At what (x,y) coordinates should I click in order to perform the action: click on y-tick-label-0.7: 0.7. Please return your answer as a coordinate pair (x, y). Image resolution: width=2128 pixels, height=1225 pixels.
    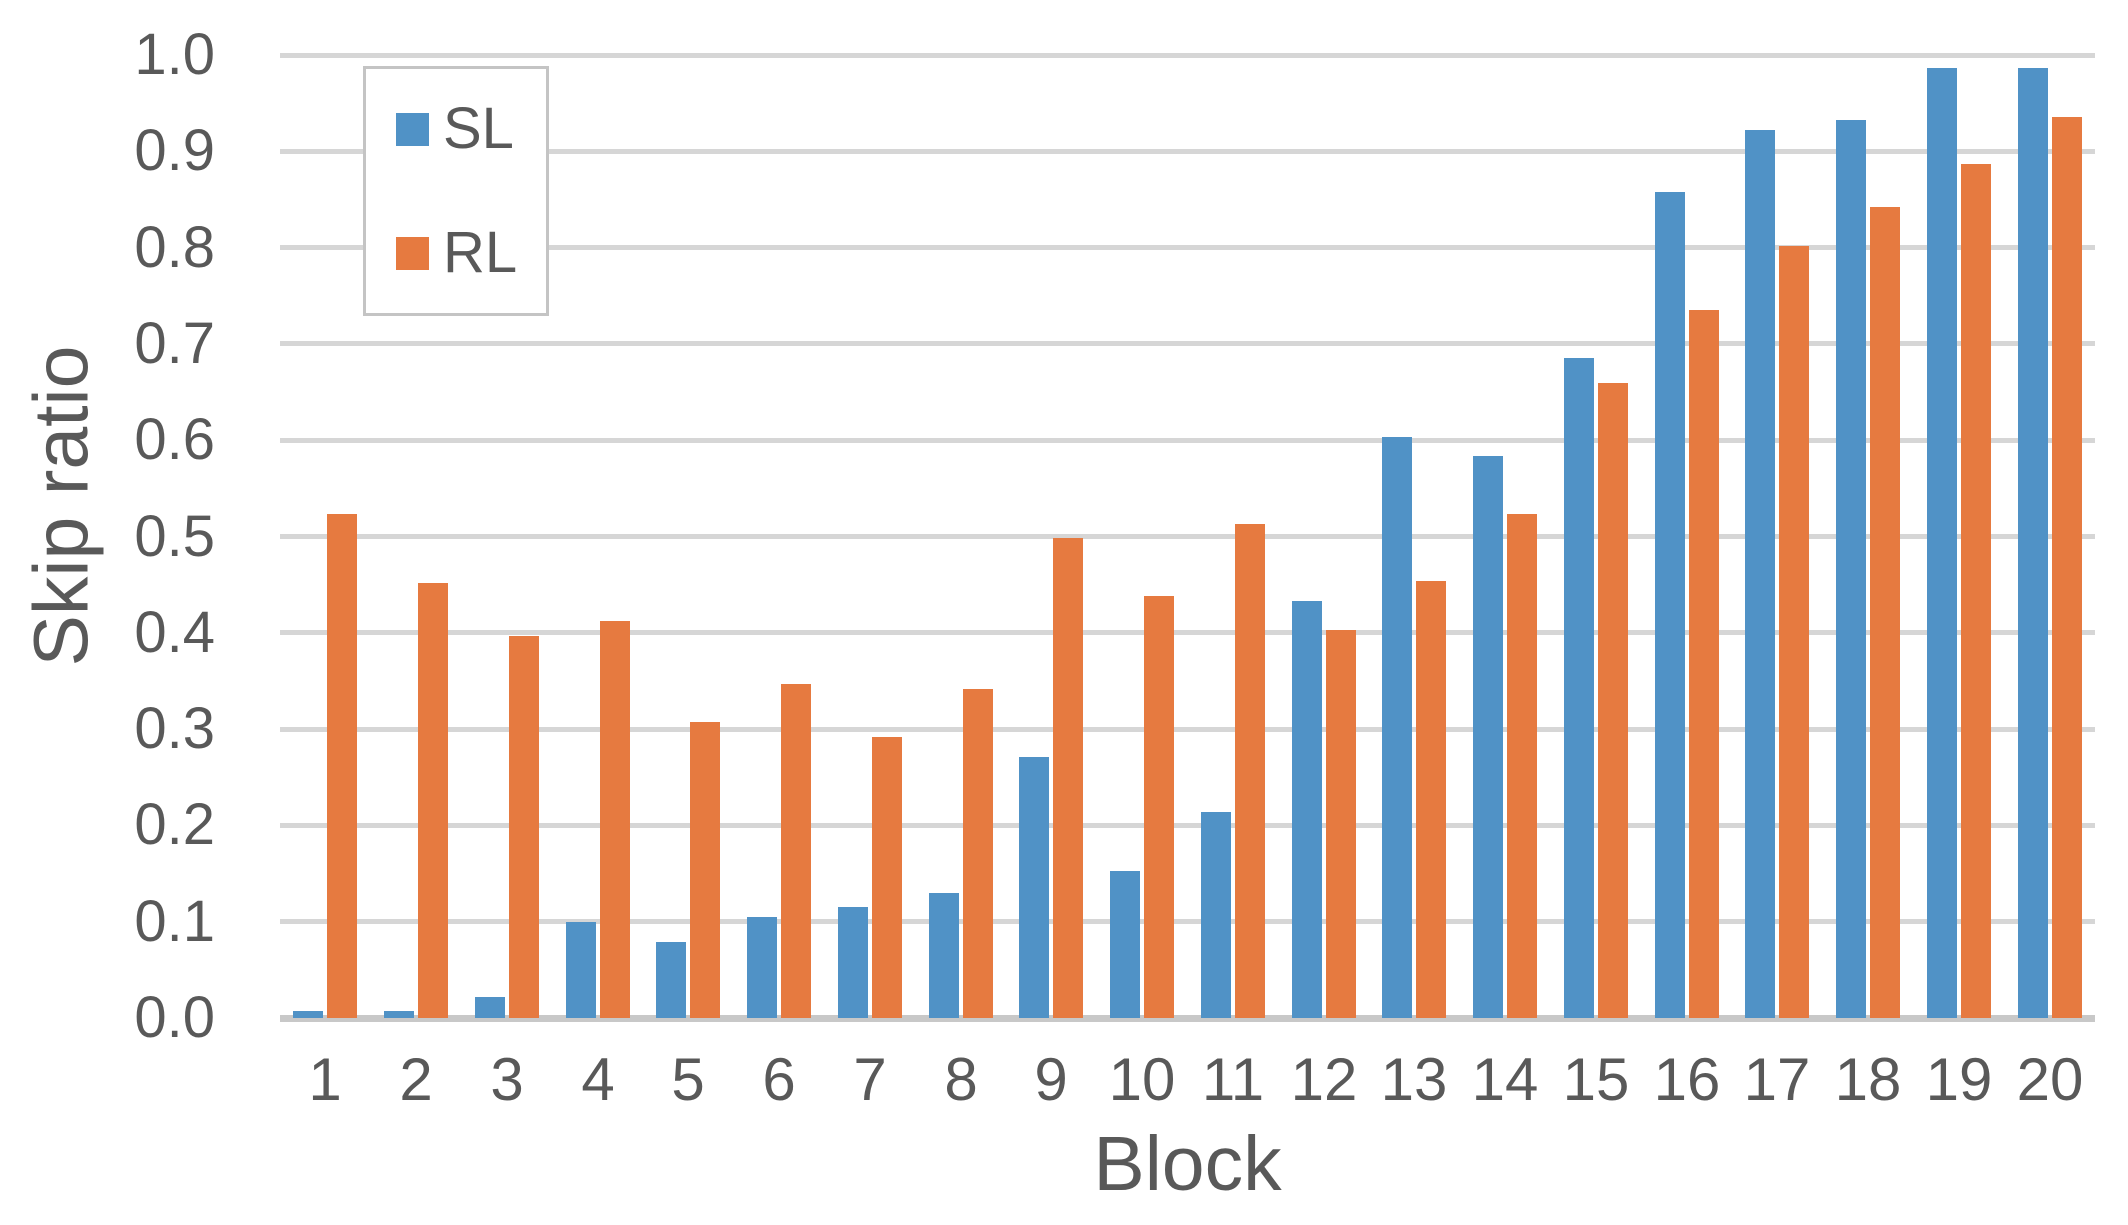
    Looking at the image, I should click on (174, 343).